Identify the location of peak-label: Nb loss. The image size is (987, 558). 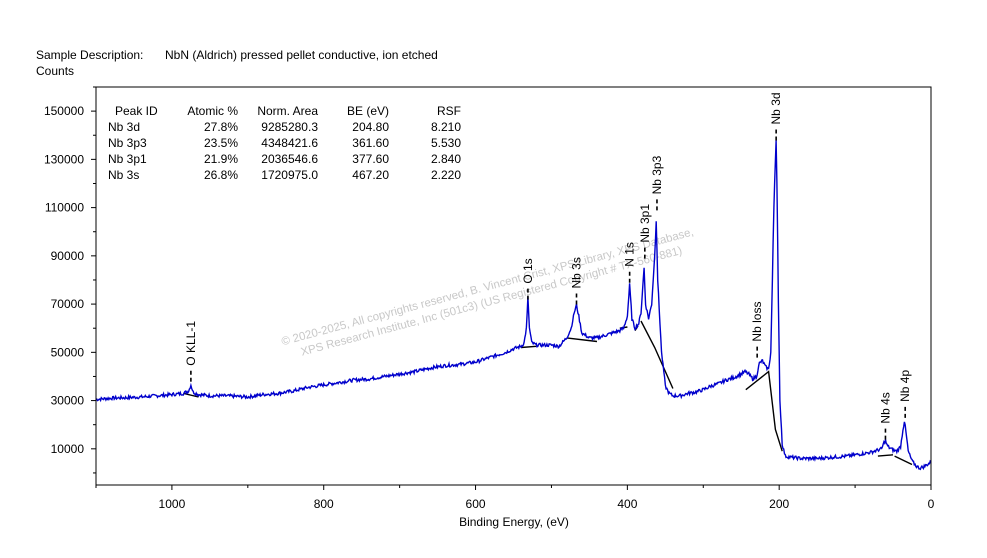
(757, 322).